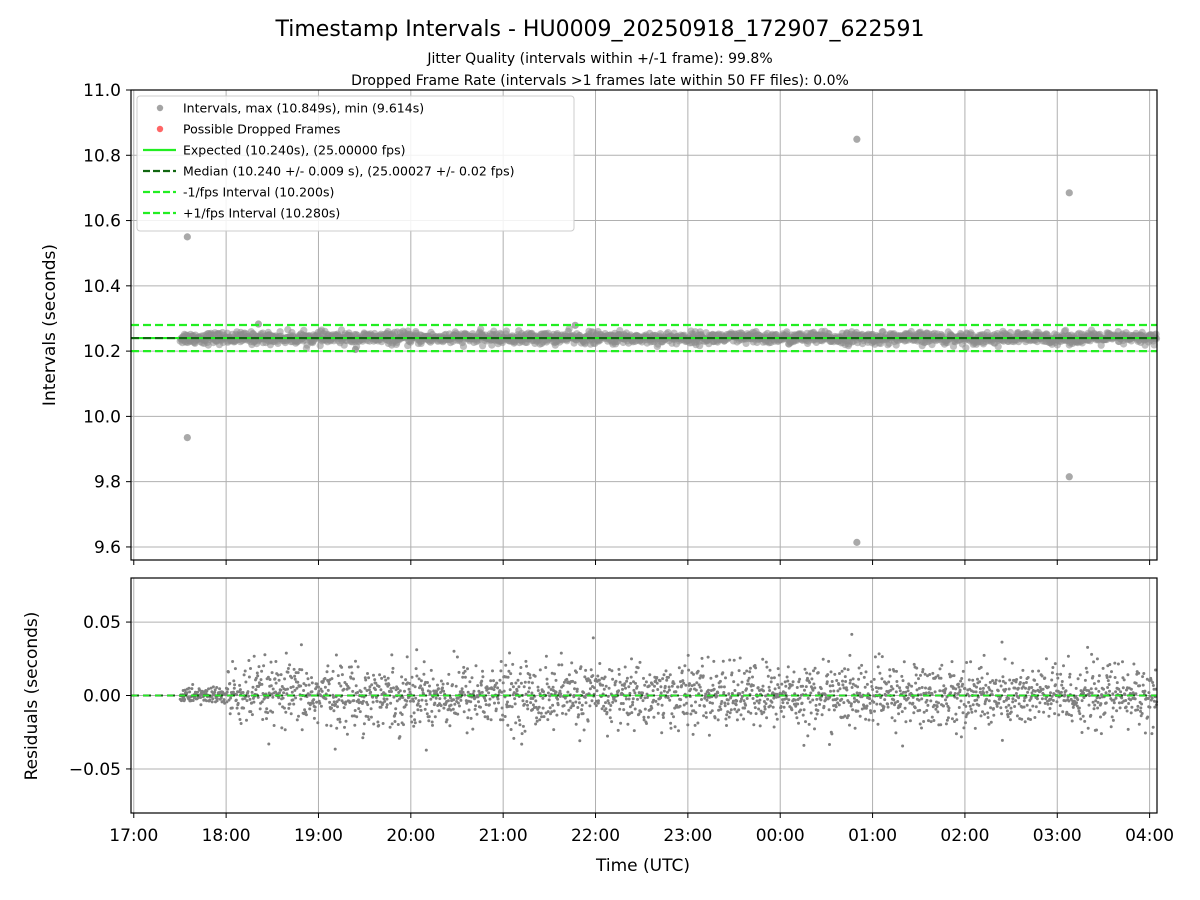 Image resolution: width=1200 pixels, height=900 pixels. Describe the element at coordinates (569, 329) in the screenshot. I see `interval-point` at that location.